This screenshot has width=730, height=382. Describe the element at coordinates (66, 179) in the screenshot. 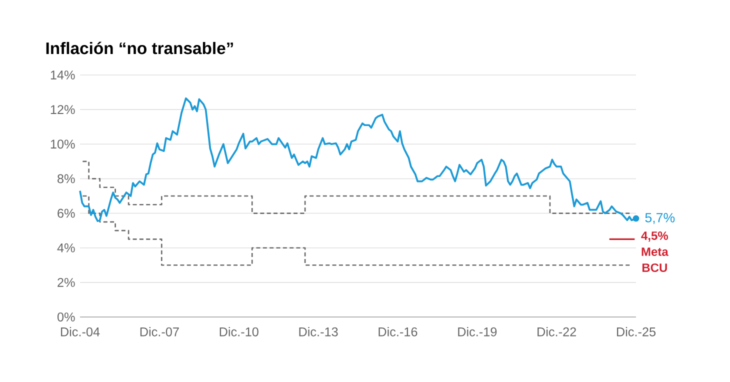

I see `y-tick-label: 8%` at that location.